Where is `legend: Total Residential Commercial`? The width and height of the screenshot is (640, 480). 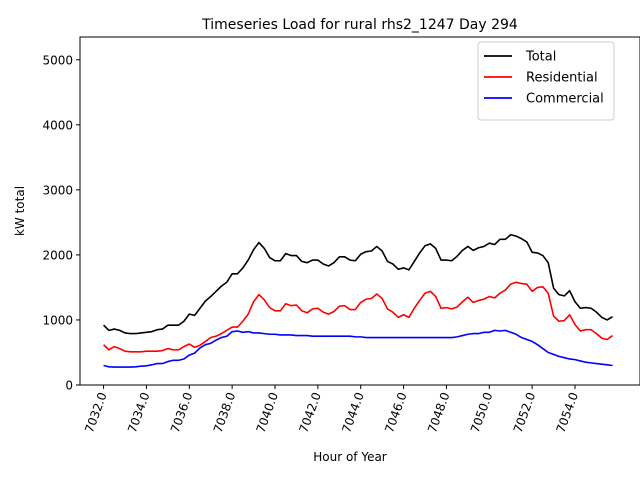
legend: Total Residential Commercial is located at coordinates (546, 81).